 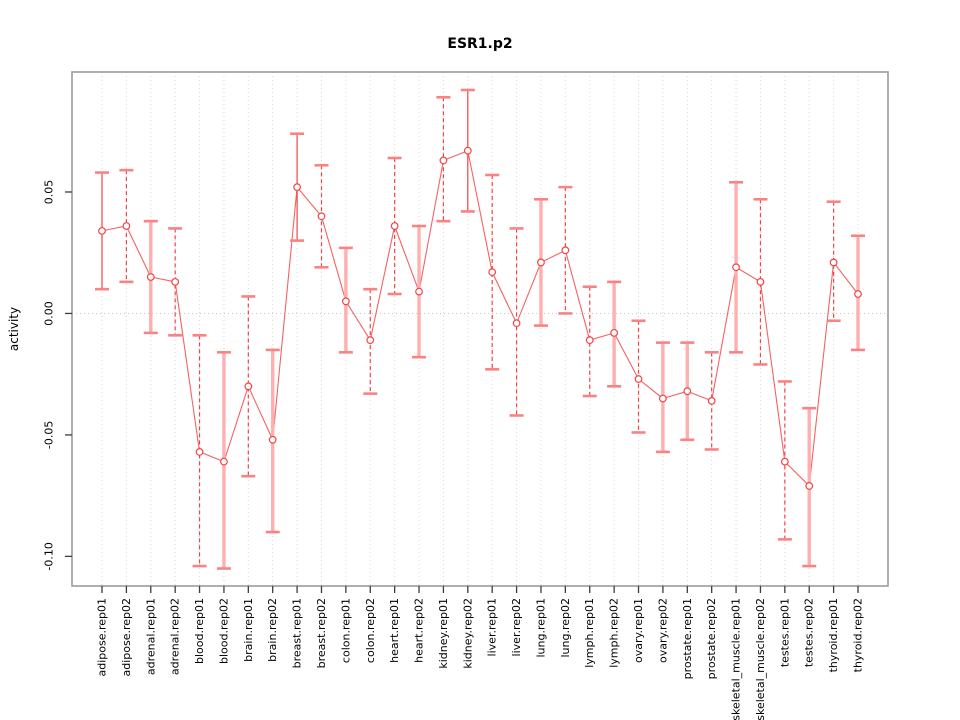 I want to click on x-tick-label: testes.rep02, so click(x=809, y=632).